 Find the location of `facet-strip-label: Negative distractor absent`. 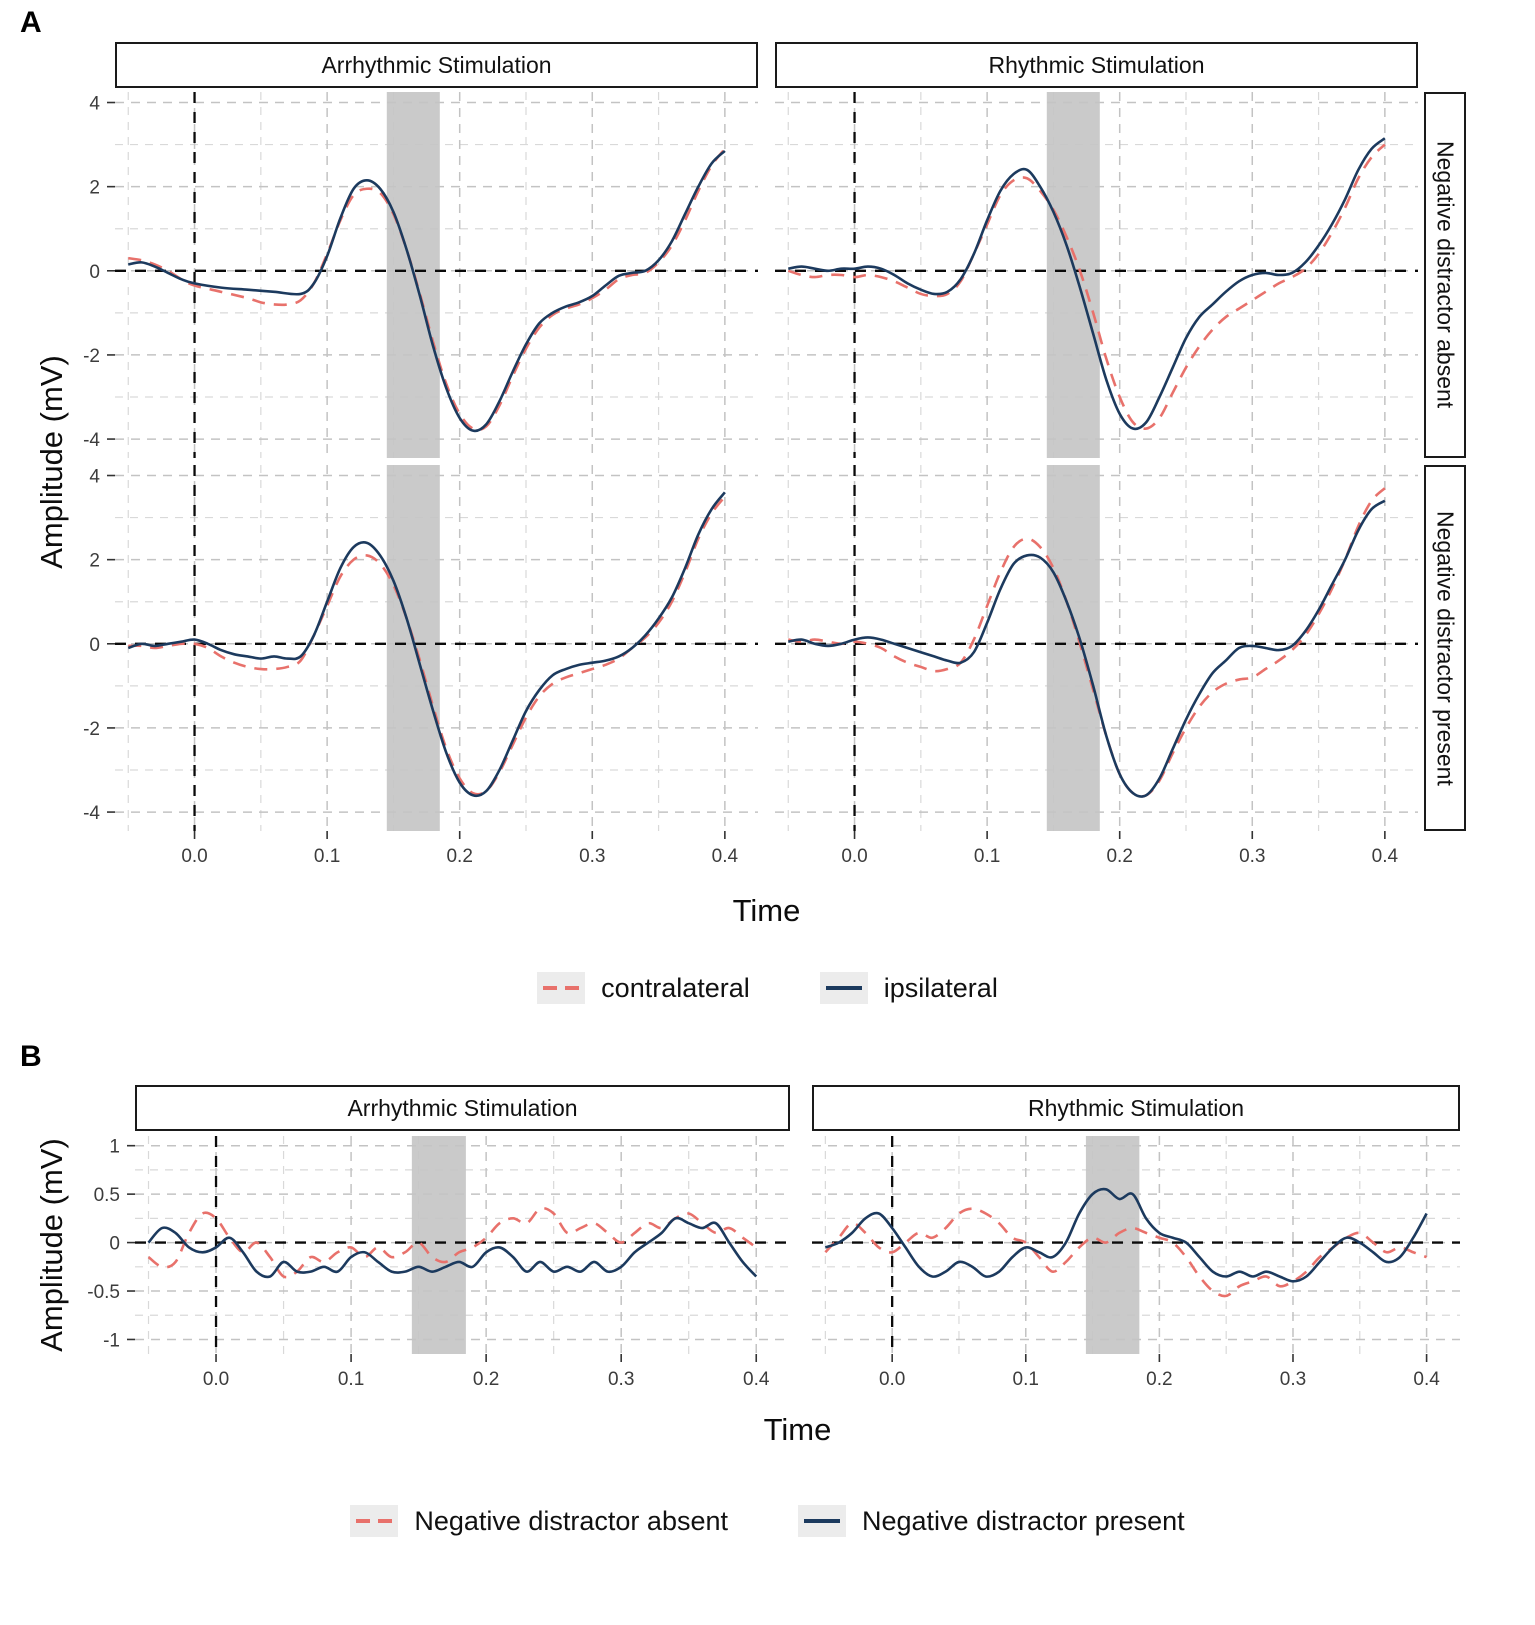

facet-strip-label: Negative distractor absent is located at coordinates (1445, 275).